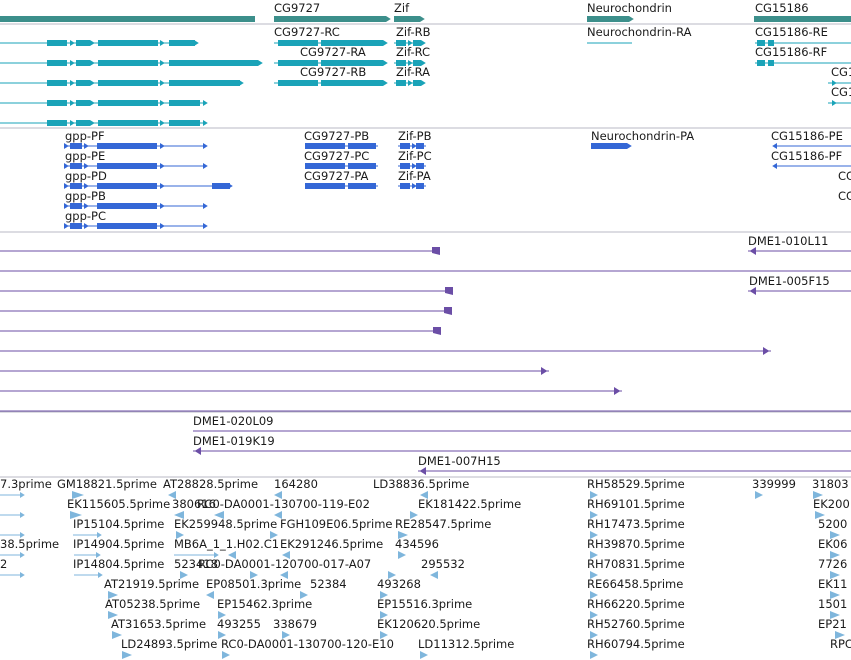 The image size is (851, 660). Describe the element at coordinates (832, 624) in the screenshot. I see `est-label: EP21` at that location.